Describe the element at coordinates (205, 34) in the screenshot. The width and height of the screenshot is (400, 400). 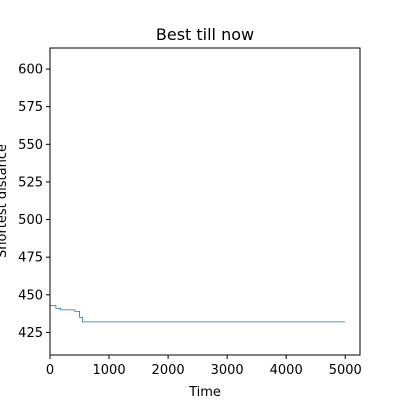
I see `chart-title: Best till now` at that location.